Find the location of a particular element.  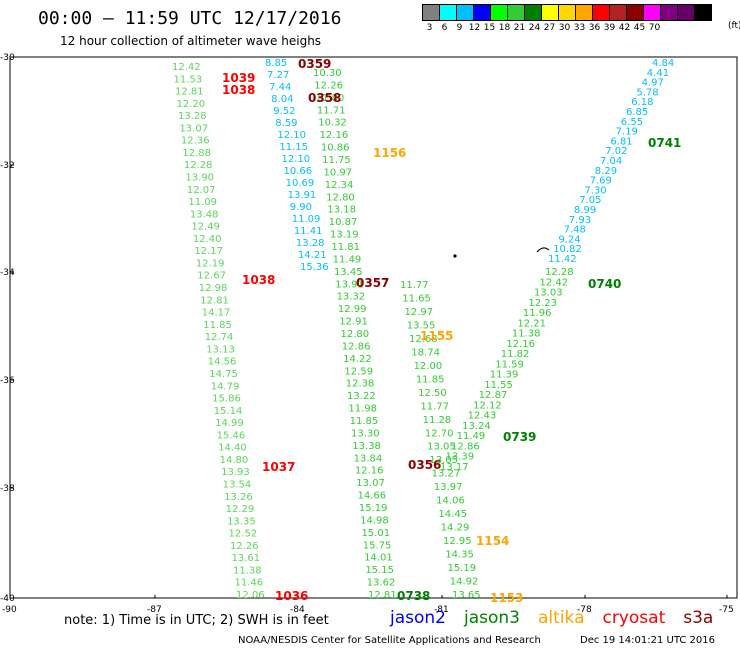

y-axis-label: -34 is located at coordinates (7, 273).